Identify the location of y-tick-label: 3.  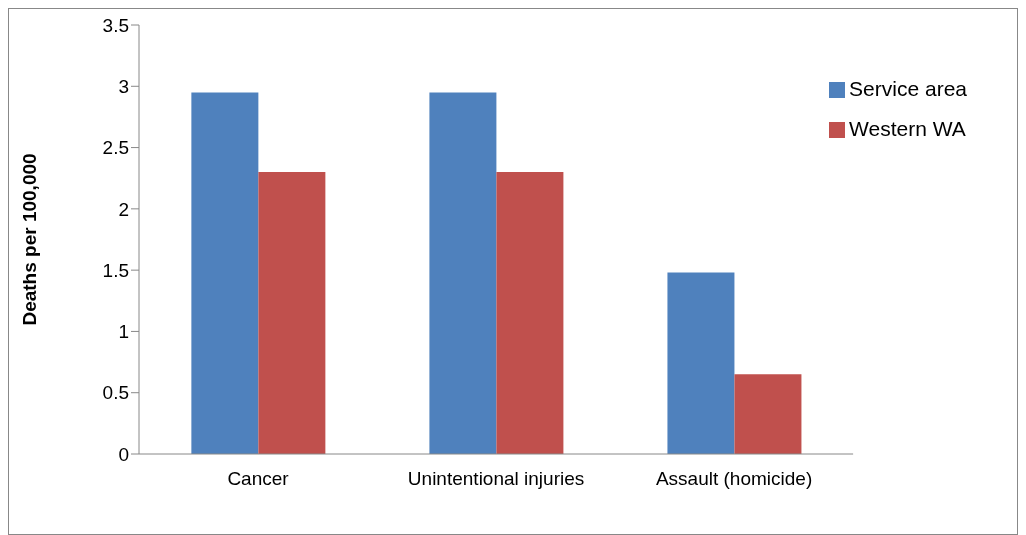
(123, 87).